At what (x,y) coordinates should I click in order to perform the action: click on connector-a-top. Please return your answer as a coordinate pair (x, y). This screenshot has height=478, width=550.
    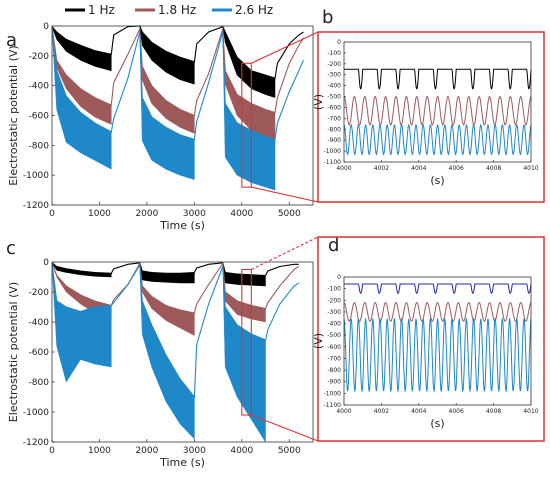
    Looking at the image, I should click on (285, 47).